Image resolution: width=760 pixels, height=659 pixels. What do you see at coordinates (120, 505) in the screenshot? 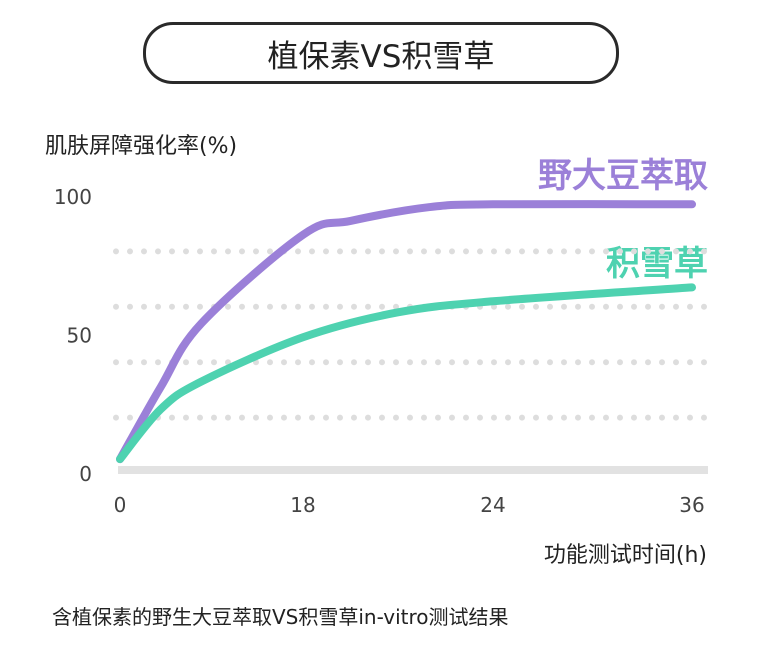
I see `x-tick-label: 0` at bounding box center [120, 505].